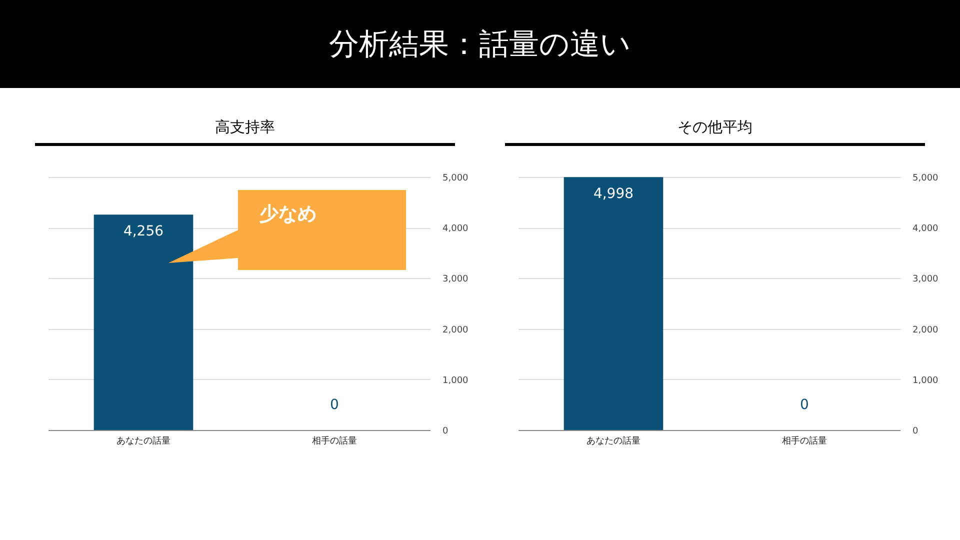 The height and width of the screenshot is (540, 960). I want to click on chart-title: 高支持率, so click(245, 129).